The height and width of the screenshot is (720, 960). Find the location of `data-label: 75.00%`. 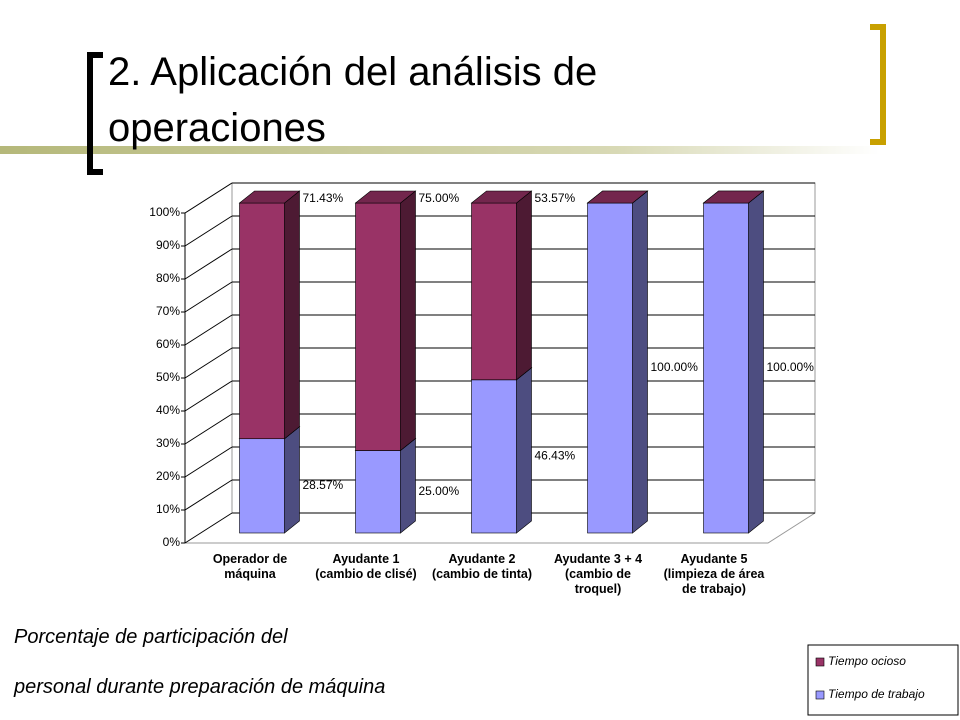

data-label: 75.00% is located at coordinates (439, 198).